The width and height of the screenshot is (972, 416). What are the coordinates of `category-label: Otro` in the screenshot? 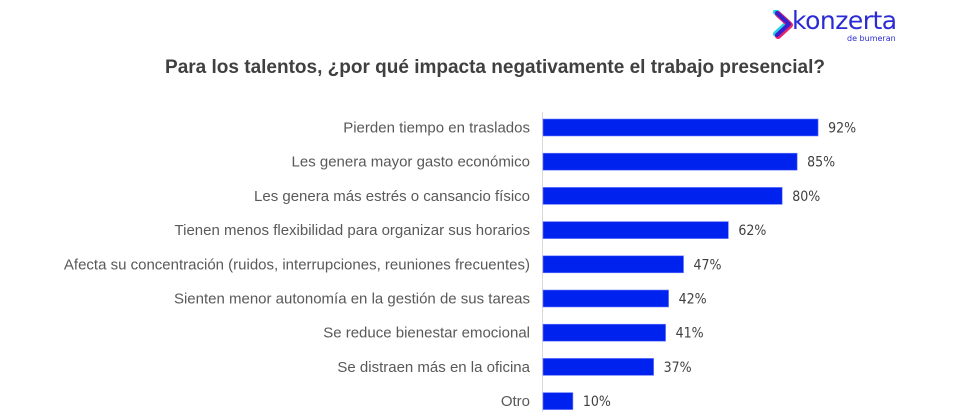 It's located at (515, 401).